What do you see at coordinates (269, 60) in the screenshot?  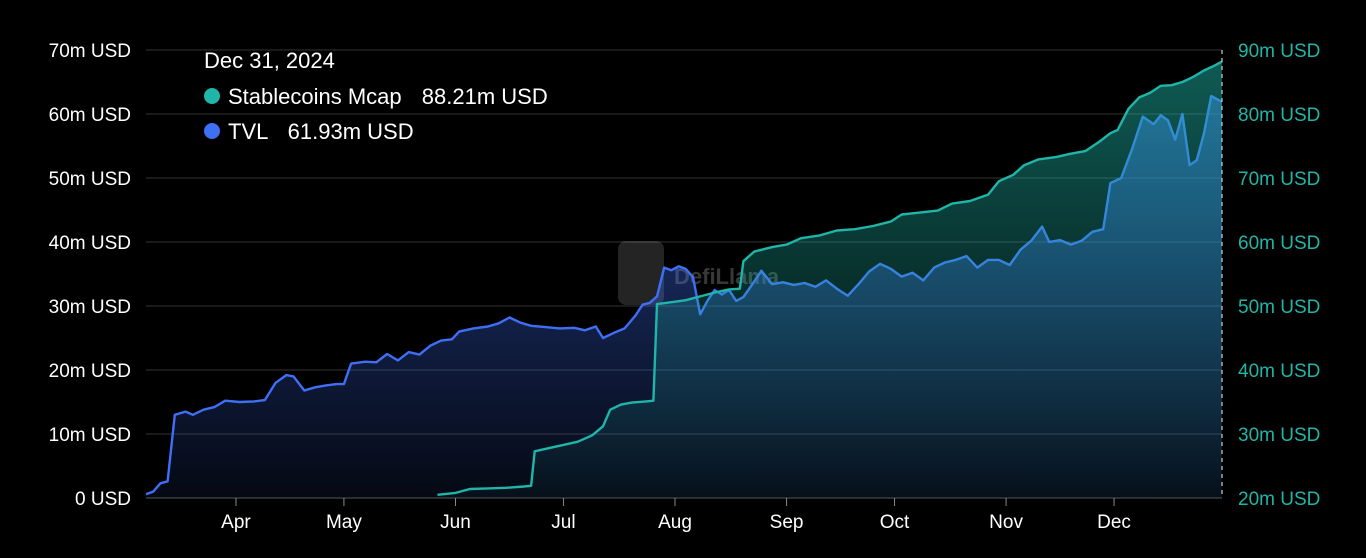 I see `tooltip-date: Dec 31, 2024` at bounding box center [269, 60].